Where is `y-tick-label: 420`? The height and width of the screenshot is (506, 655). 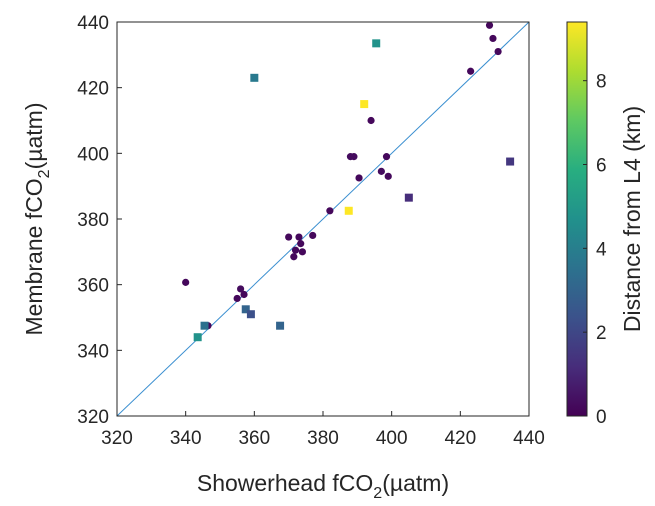 y-tick-label: 420 is located at coordinates (93, 89).